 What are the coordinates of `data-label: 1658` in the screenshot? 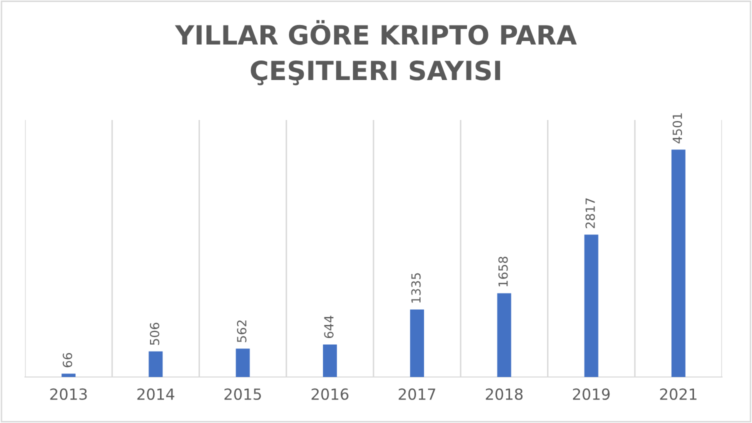 It's located at (503, 271).